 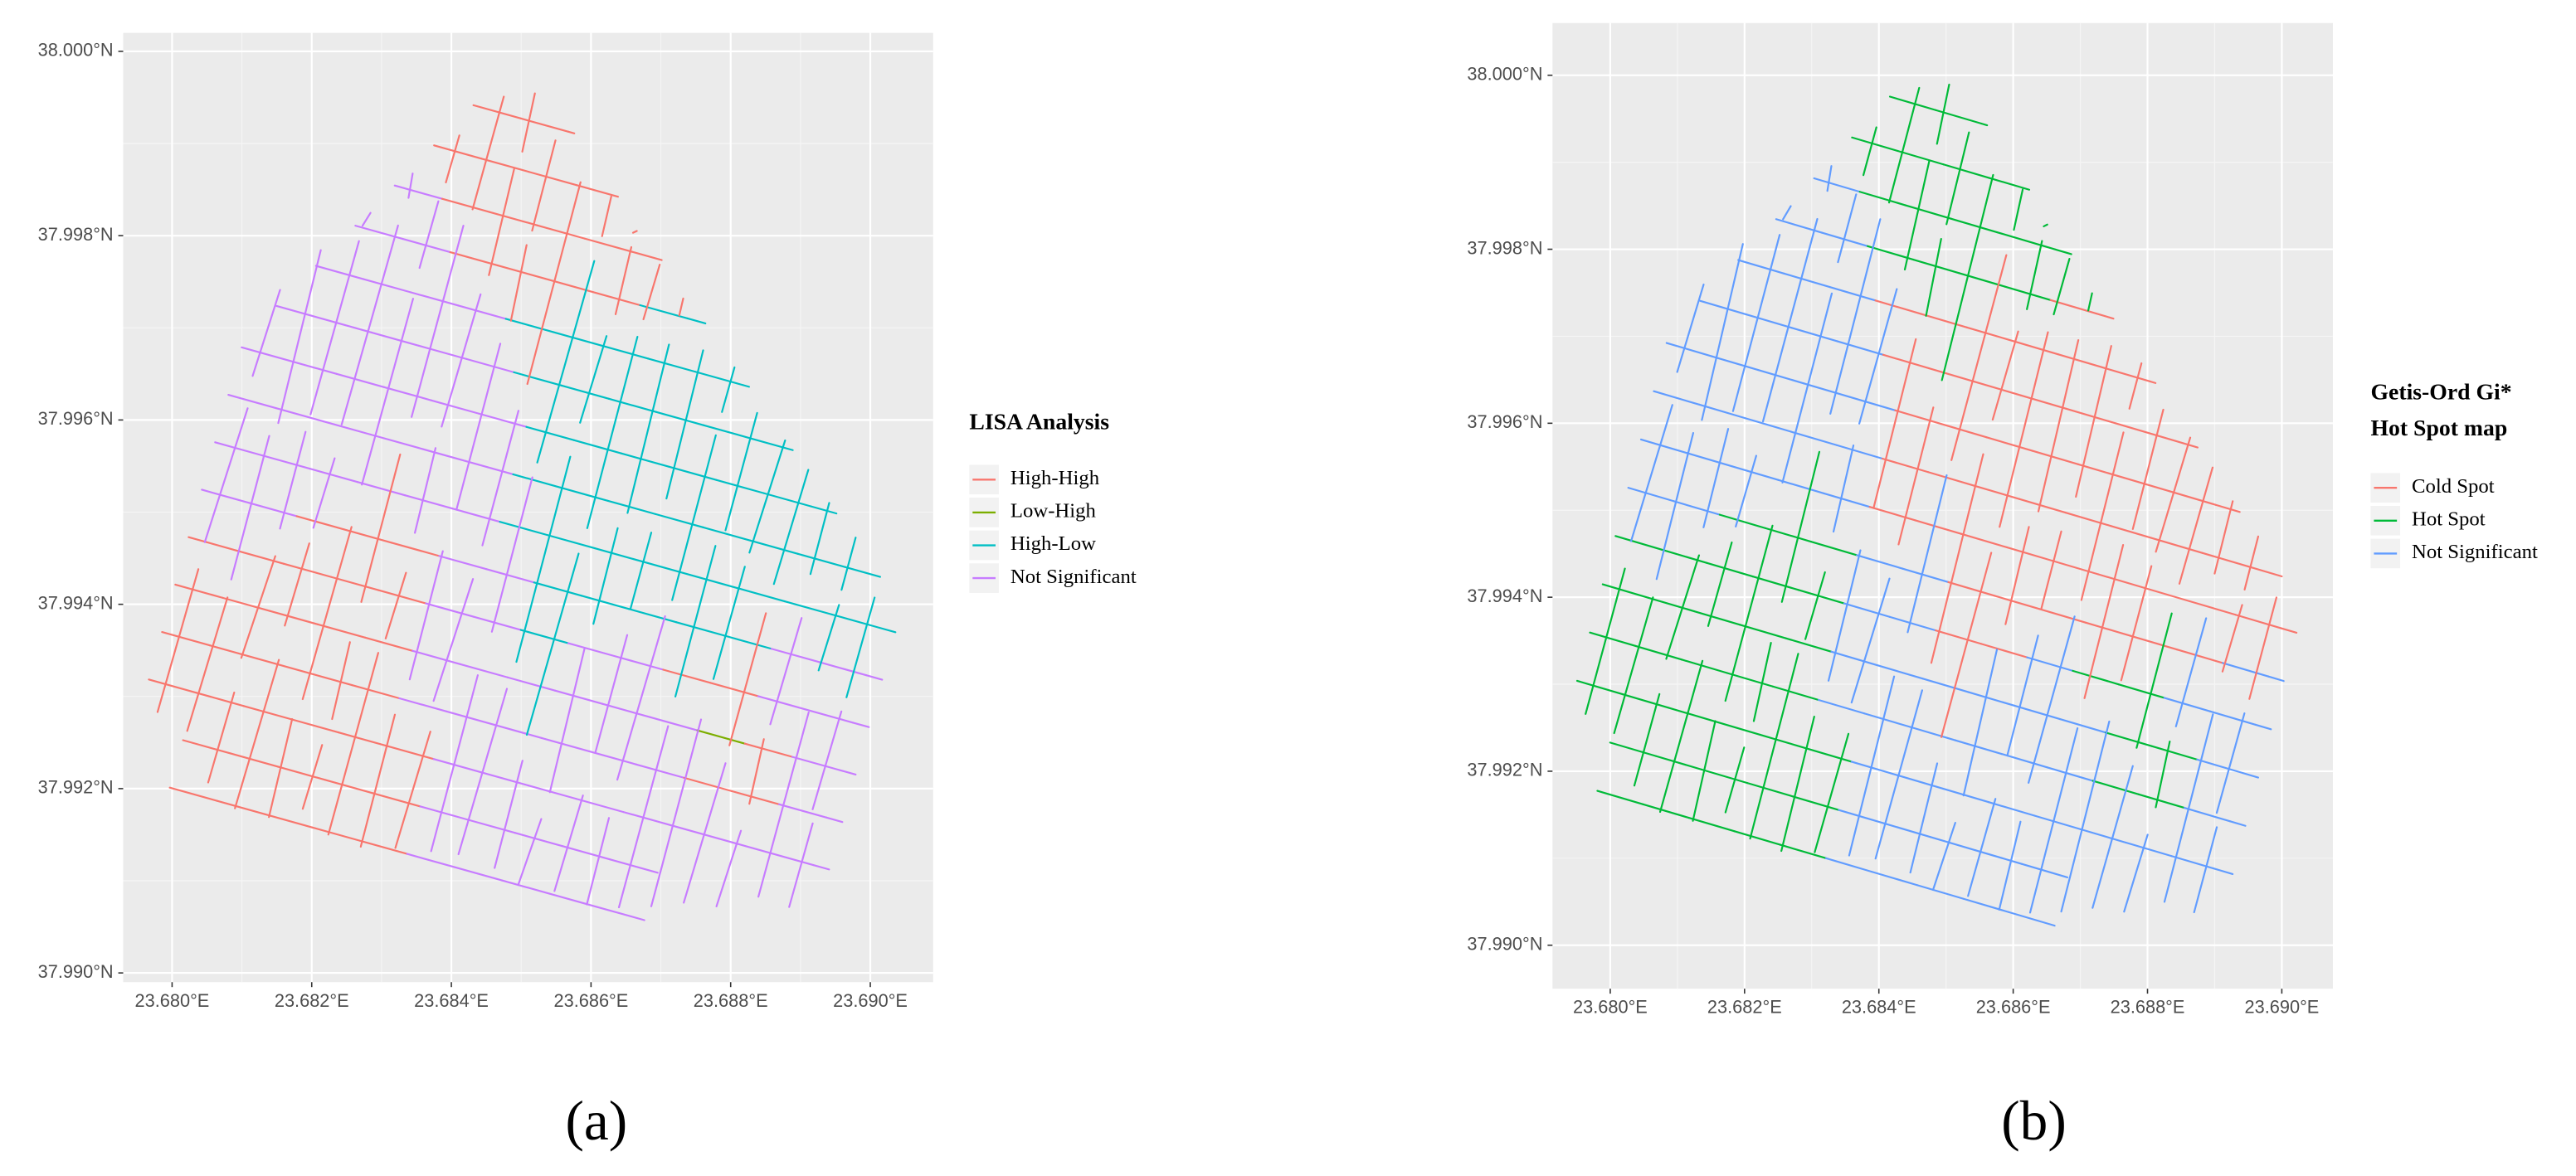 I want to click on legend-label: Not Significant, so click(x=2475, y=552).